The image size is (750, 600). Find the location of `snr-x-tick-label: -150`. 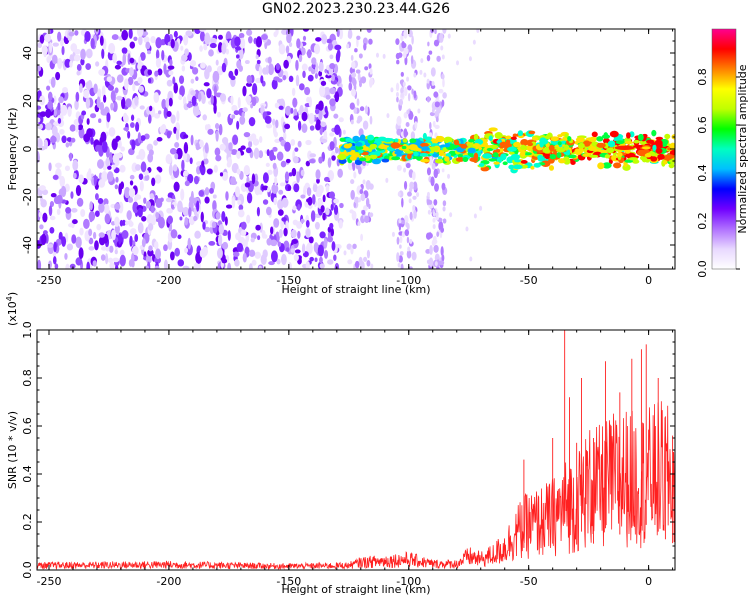

snr-x-tick-label: -150 is located at coordinates (288, 581).